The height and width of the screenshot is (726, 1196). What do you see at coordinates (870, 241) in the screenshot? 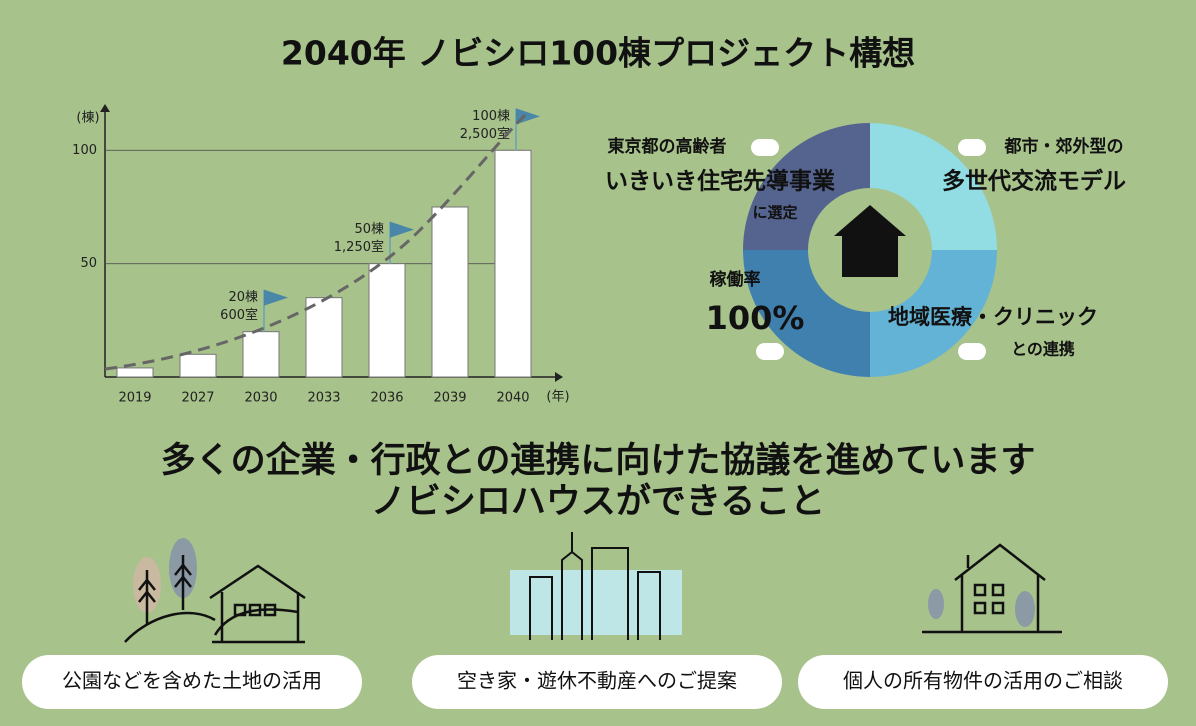
I see `house-icon` at bounding box center [870, 241].